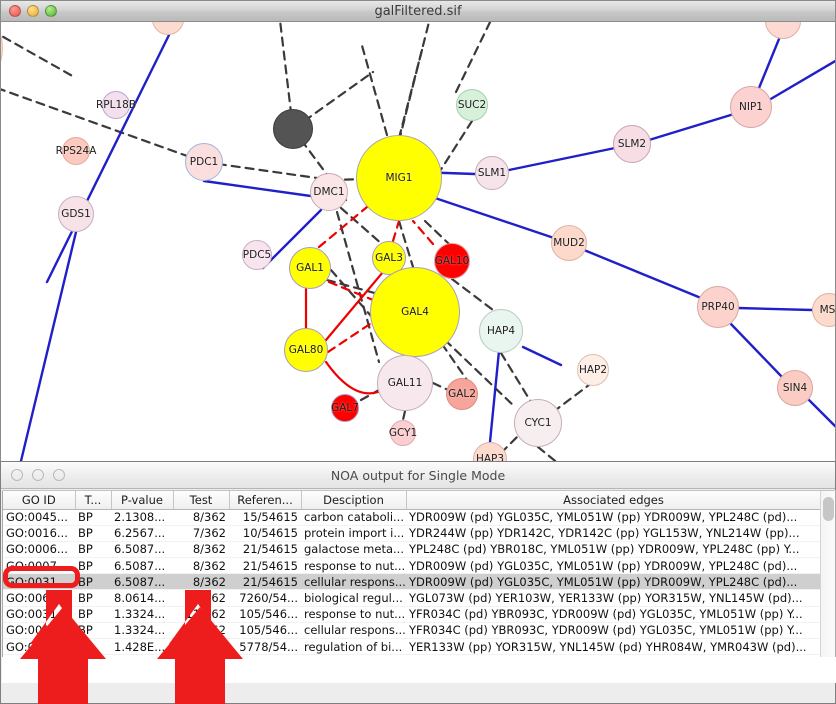 The height and width of the screenshot is (704, 836). What do you see at coordinates (538, 423) in the screenshot?
I see `network-node-cyc1: CYC1` at bounding box center [538, 423].